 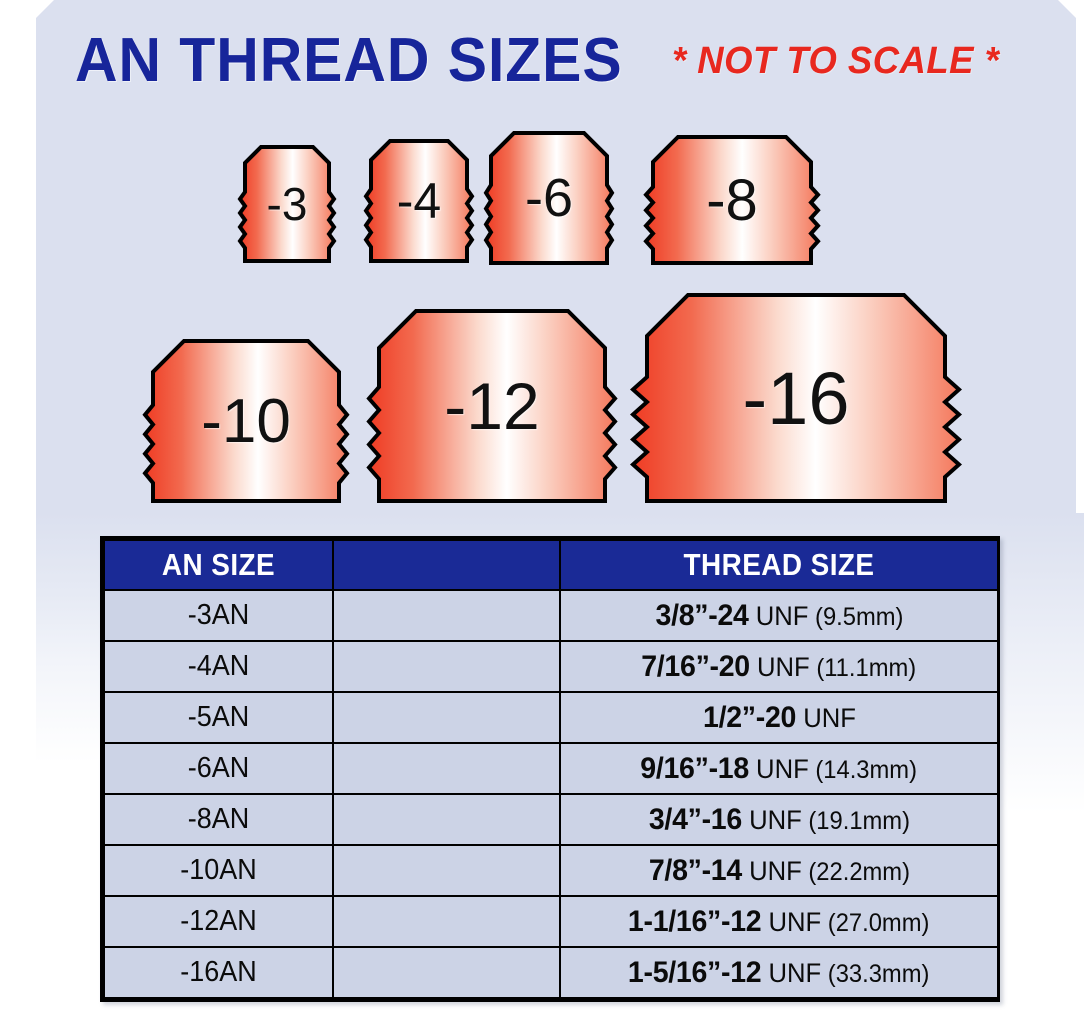 What do you see at coordinates (696, 666) in the screenshot?
I see `thread-fraction: 7/16”-20` at bounding box center [696, 666].